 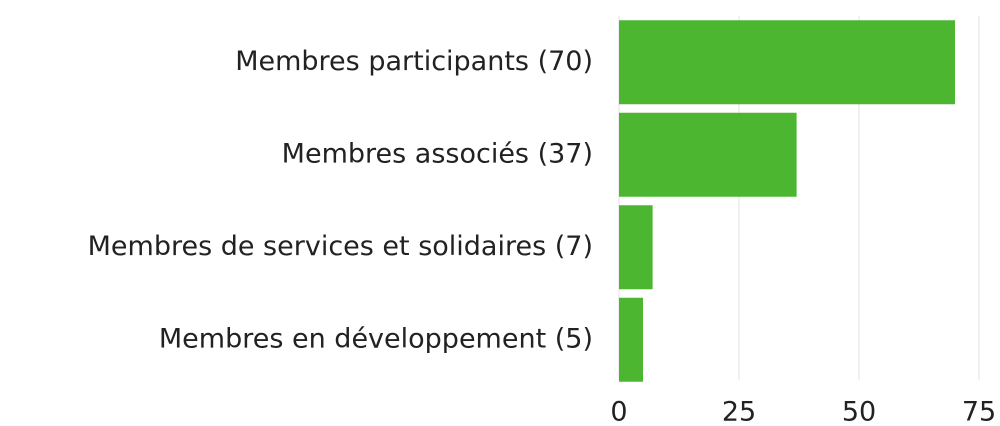 What do you see at coordinates (618, 411) in the screenshot?
I see `x-tick-label: 0` at bounding box center [618, 411].